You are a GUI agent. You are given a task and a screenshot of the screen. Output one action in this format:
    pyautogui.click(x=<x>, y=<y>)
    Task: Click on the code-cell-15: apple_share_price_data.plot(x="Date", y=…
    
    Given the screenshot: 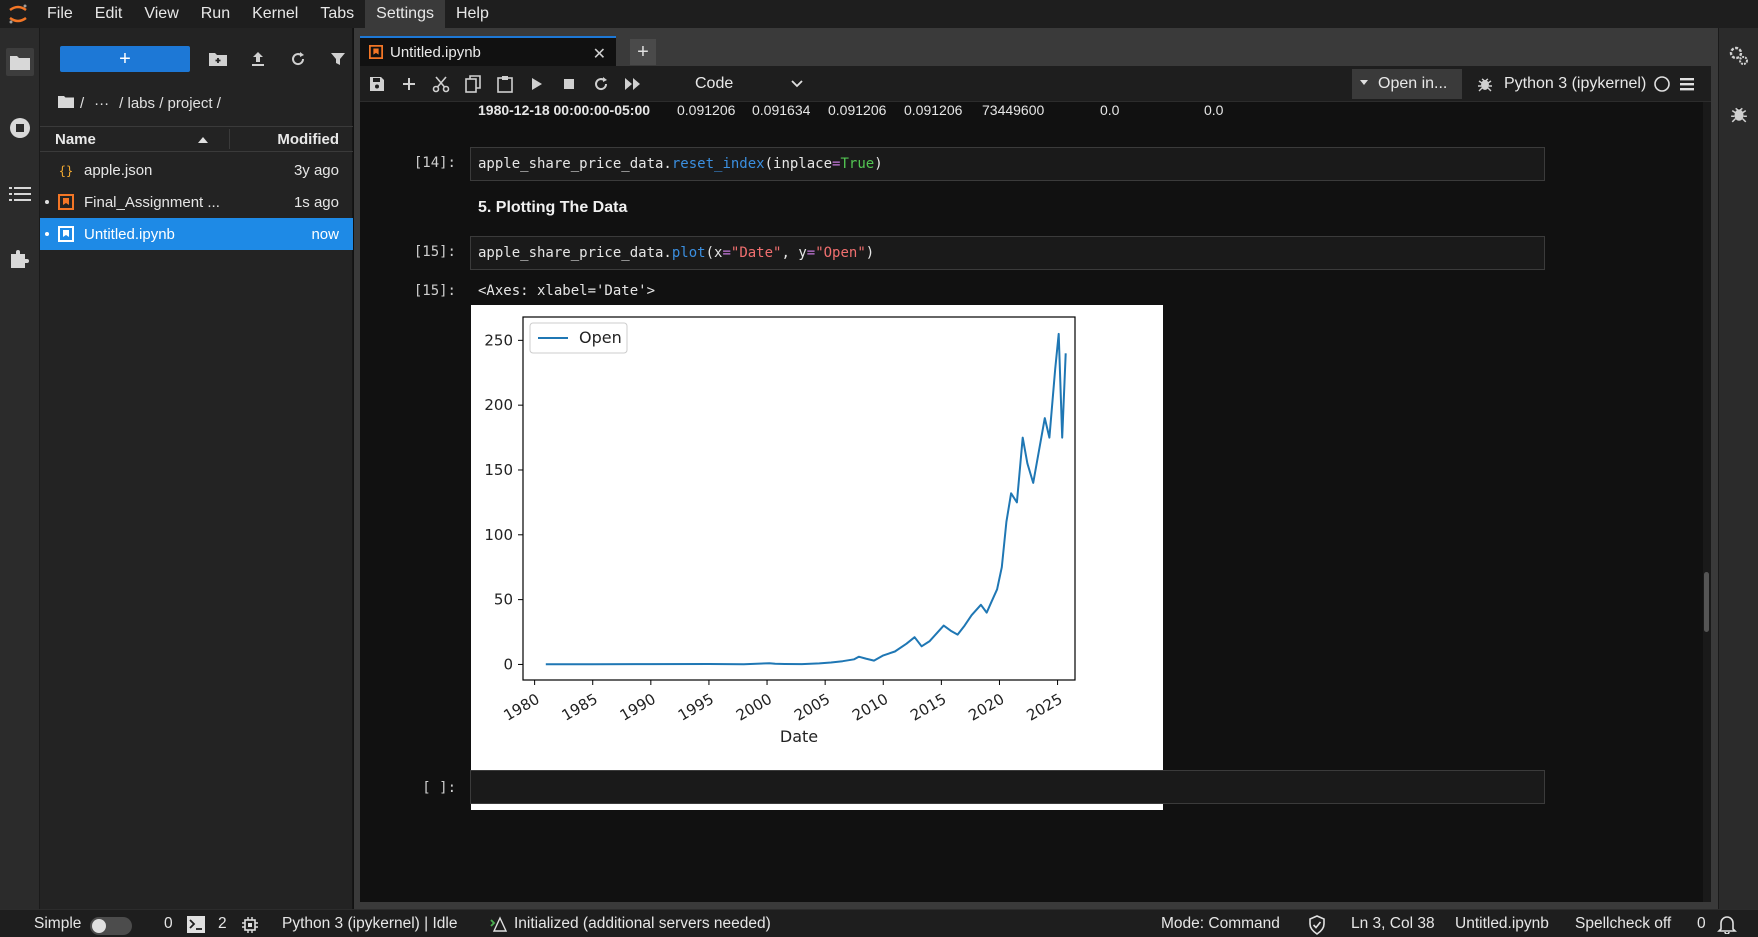 What is the action you would take?
    pyautogui.click(x=1007, y=253)
    